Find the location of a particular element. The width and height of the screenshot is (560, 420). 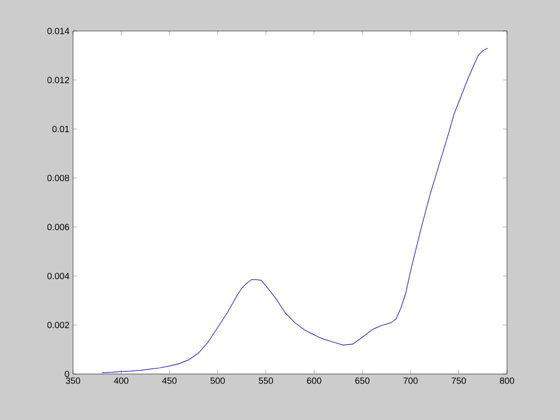

y-tick-label: 0.008 is located at coordinates (58, 178).